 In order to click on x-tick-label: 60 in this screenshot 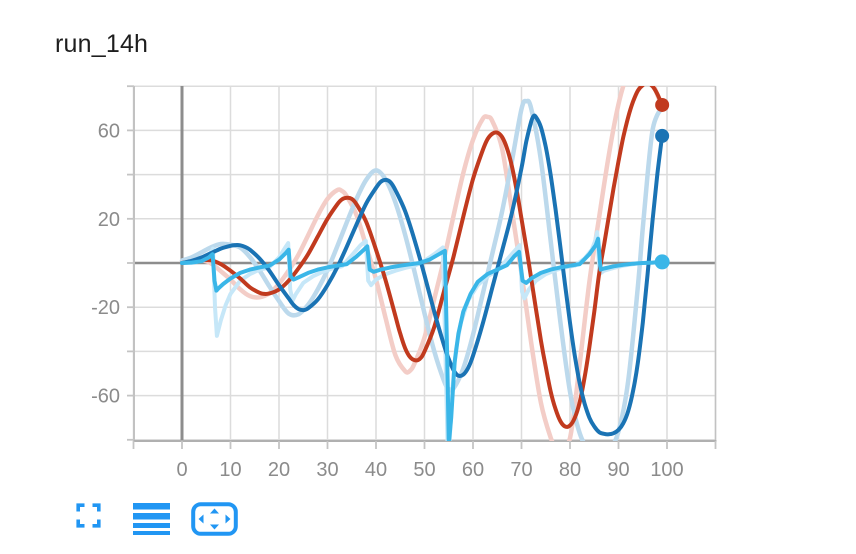, I will do `click(473, 470)`.